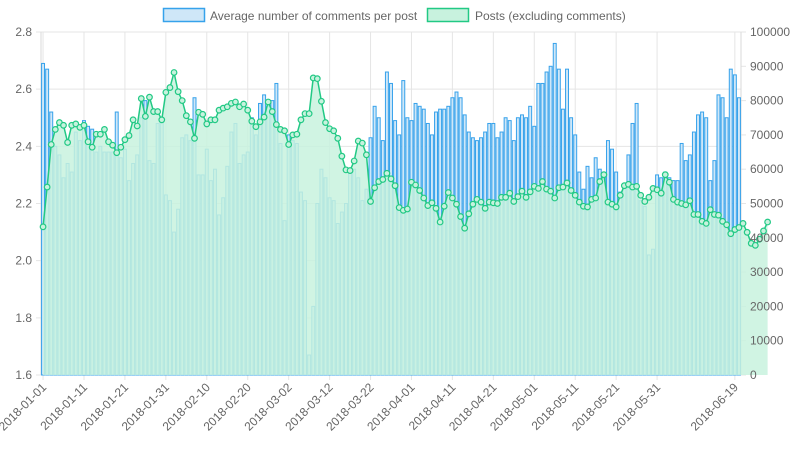  What do you see at coordinates (767, 101) in the screenshot?
I see `y-right-tick-label: 80000` at bounding box center [767, 101].